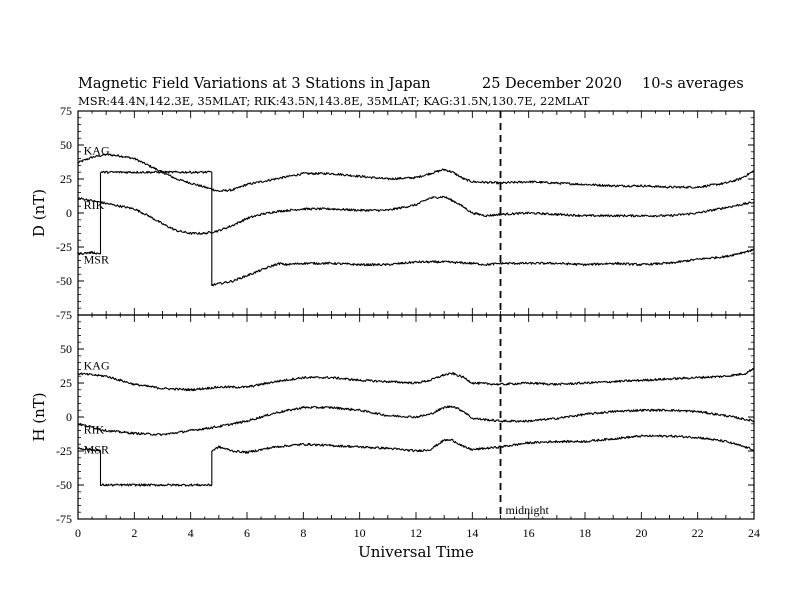 The width and height of the screenshot is (792, 612). What do you see at coordinates (78, 533) in the screenshot?
I see `x-tick-label: 0` at bounding box center [78, 533].